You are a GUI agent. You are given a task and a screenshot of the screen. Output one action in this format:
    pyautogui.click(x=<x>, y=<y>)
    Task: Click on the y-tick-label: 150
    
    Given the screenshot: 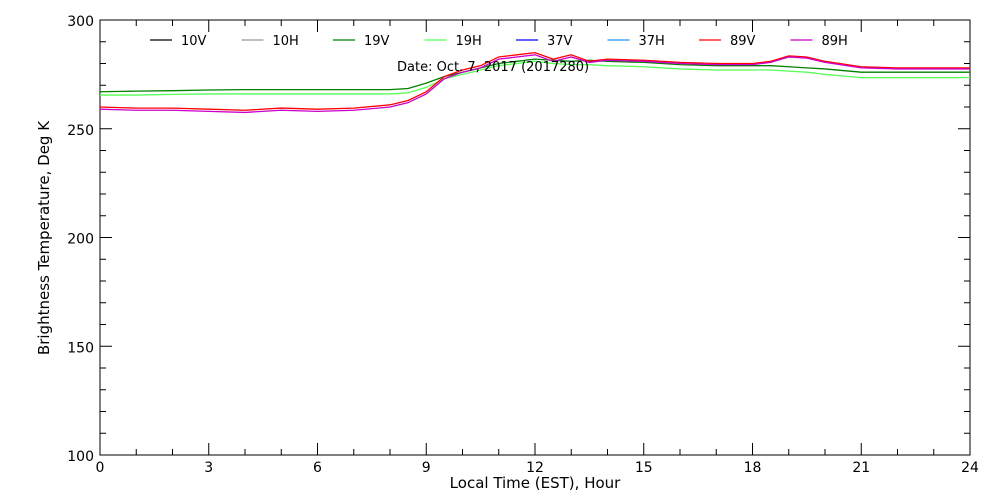 What is the action you would take?
    pyautogui.click(x=80, y=348)
    